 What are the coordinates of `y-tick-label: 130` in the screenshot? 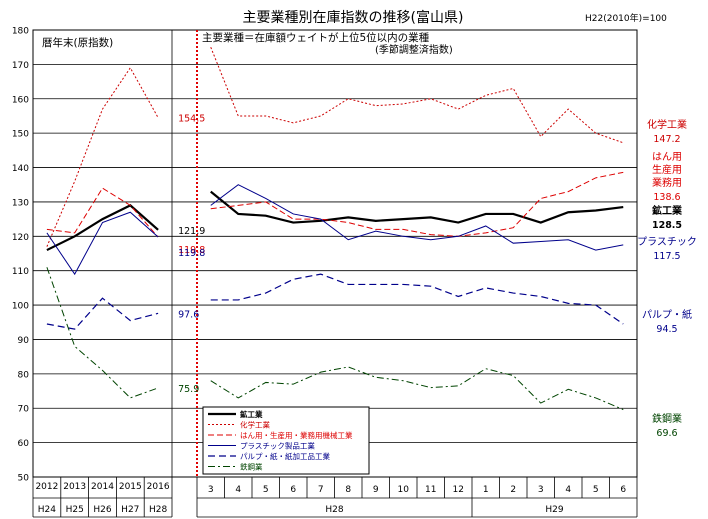 It's located at (20, 203).